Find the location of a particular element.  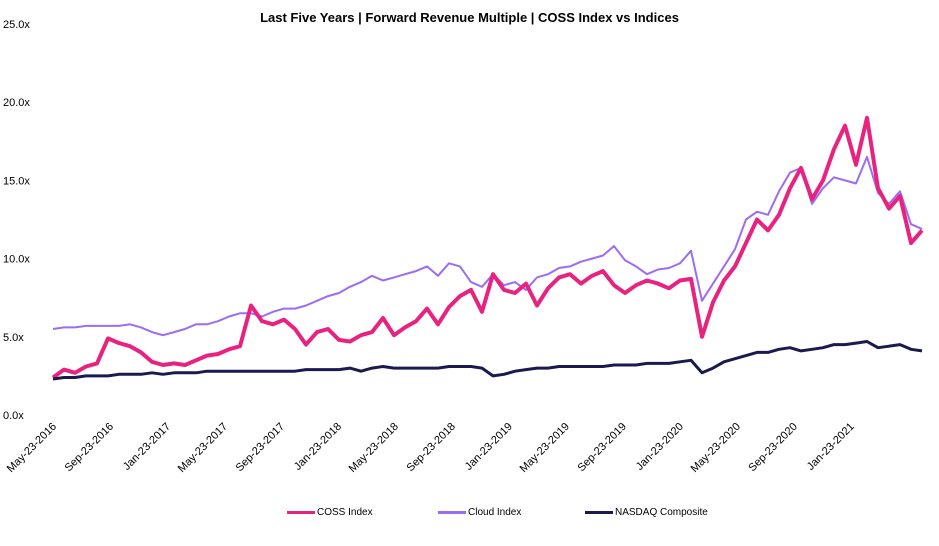

x-tick-label: Sep-23-2017 is located at coordinates (260, 447).